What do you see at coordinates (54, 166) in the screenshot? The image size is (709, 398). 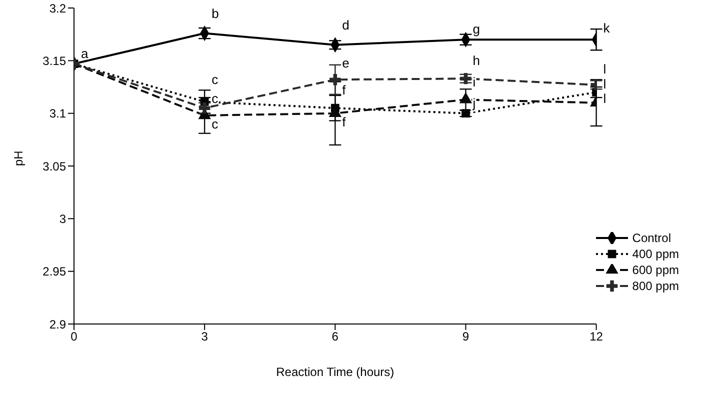 I see `y-tick-label: 3.05` at bounding box center [54, 166].